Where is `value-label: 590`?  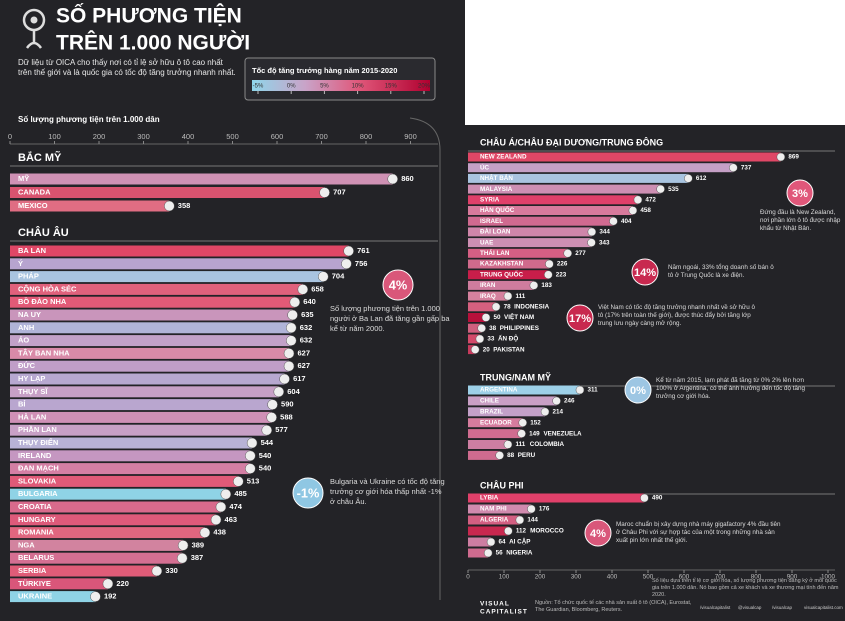
value-label: 590 is located at coordinates (287, 404).